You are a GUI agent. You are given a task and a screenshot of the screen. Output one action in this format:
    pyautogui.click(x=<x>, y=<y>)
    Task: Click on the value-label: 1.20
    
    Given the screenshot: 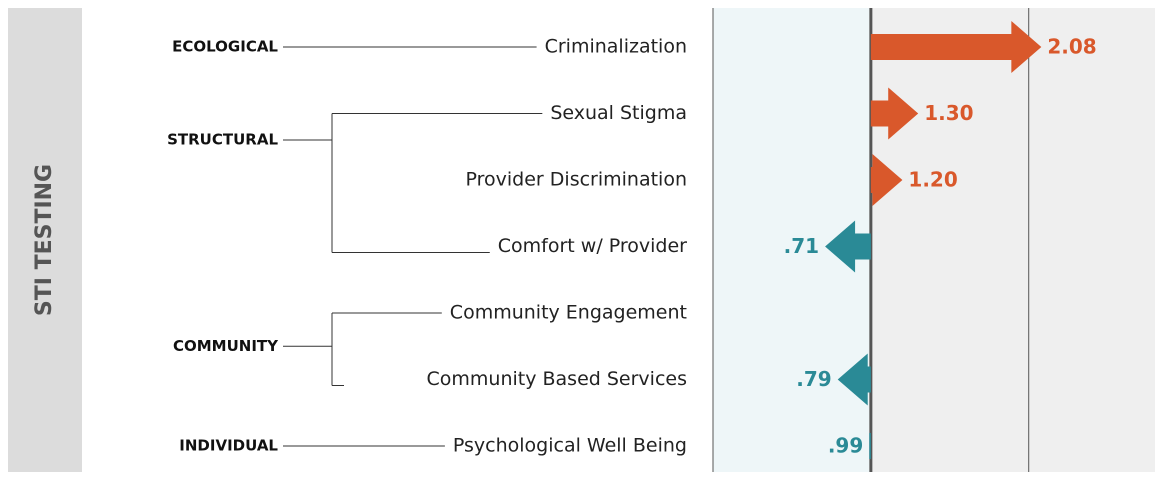 What is the action you would take?
    pyautogui.click(x=932, y=180)
    